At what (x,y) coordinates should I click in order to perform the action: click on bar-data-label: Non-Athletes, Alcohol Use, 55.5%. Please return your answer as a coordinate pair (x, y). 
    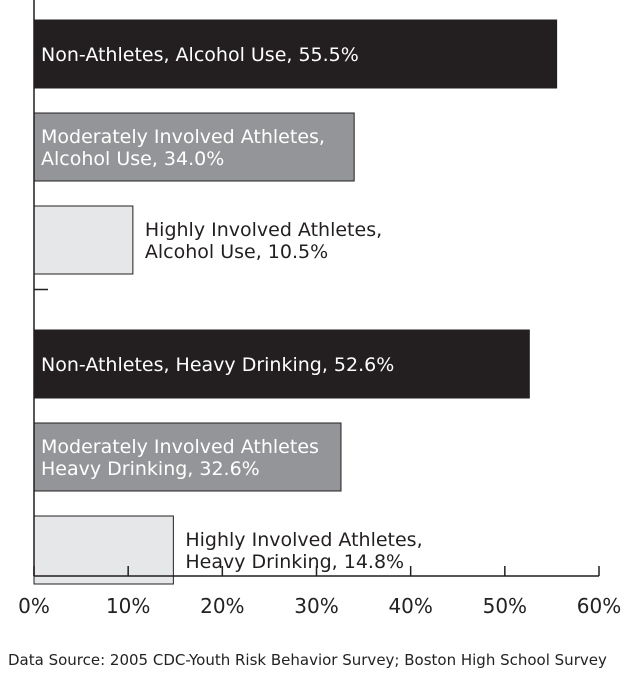
    Looking at the image, I should click on (200, 55).